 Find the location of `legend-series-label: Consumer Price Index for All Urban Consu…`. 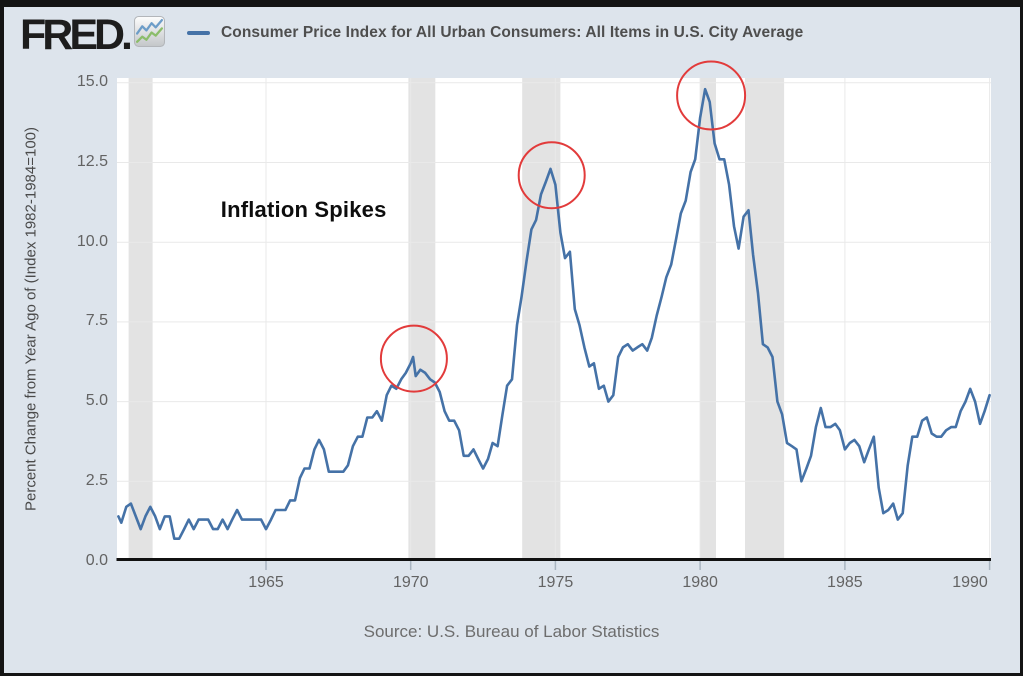

legend-series-label: Consumer Price Index for All Urban Consu… is located at coordinates (512, 32).